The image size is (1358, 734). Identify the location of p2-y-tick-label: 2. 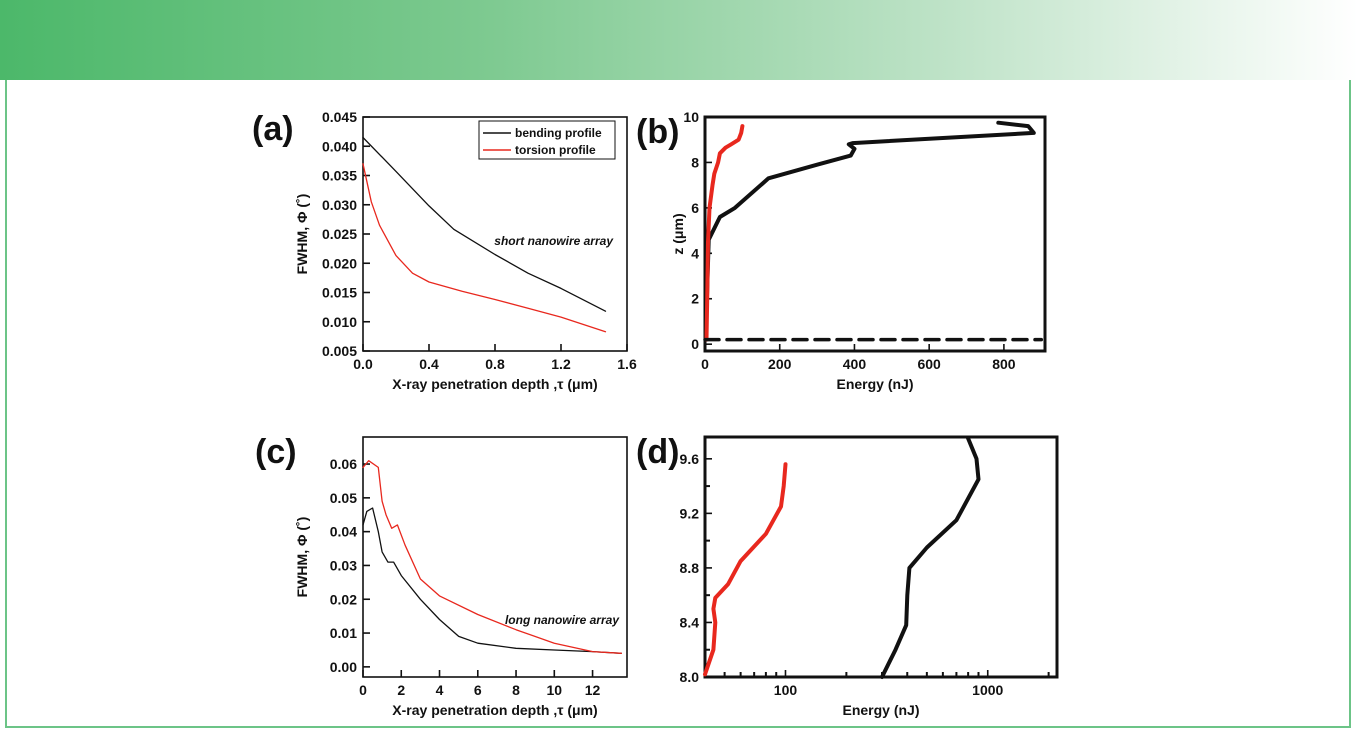
(695, 299).